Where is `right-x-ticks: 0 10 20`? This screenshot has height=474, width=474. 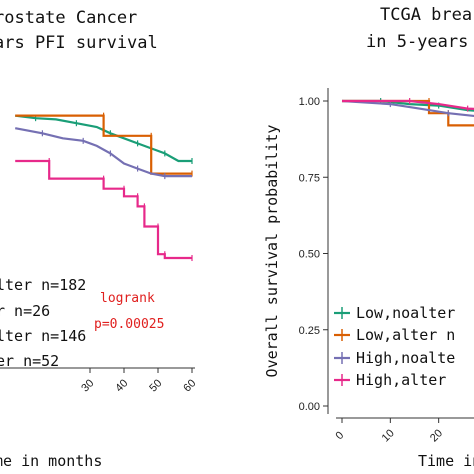
right-x-ticks: 0 10 20 is located at coordinates (389, 431).